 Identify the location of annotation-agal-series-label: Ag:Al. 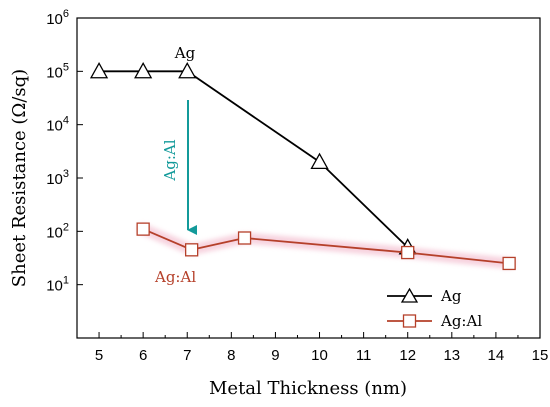
(175, 277).